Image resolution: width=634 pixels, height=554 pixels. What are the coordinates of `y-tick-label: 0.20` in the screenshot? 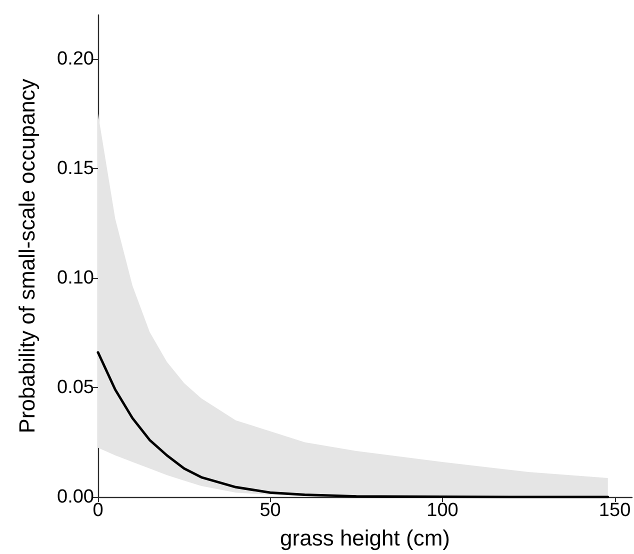 It's located at (75, 59).